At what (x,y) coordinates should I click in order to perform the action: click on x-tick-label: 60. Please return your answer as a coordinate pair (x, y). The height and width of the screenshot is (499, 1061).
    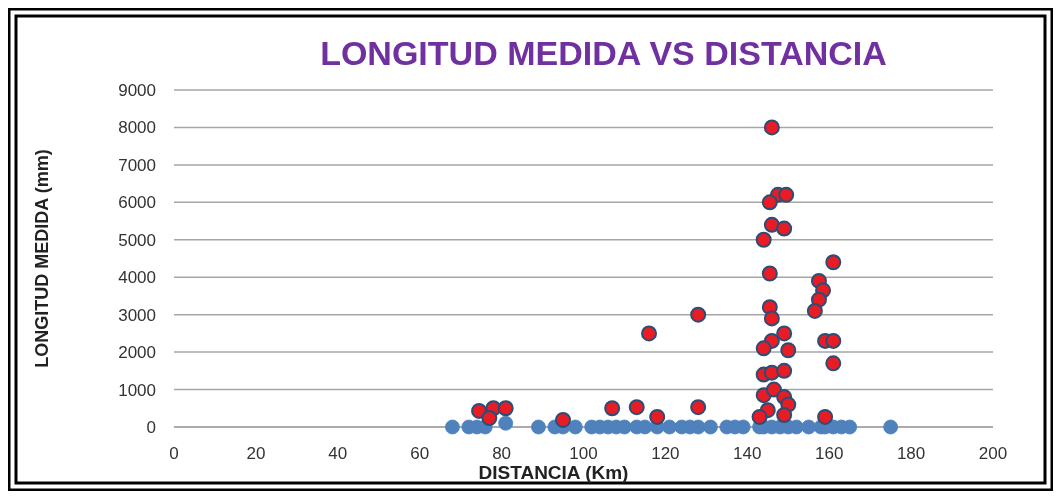
    Looking at the image, I should click on (420, 453).